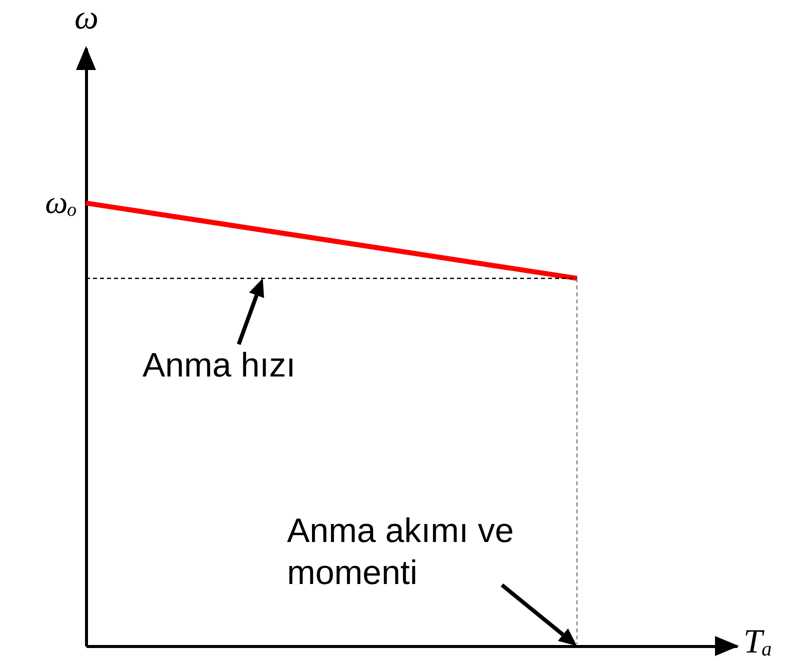 The image size is (788, 661). What do you see at coordinates (400, 552) in the screenshot?
I see `annotation: Anma akımı ve momenti` at bounding box center [400, 552].